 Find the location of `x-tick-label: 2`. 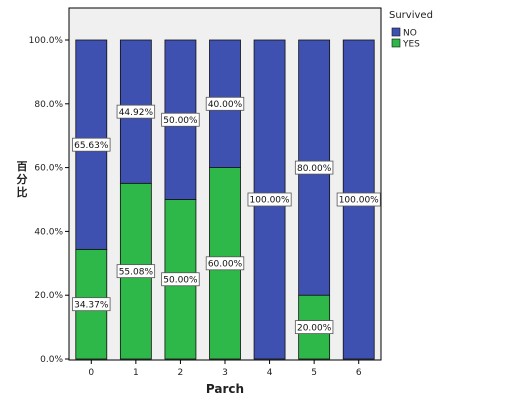

x-tick-label: 2 is located at coordinates (181, 373).